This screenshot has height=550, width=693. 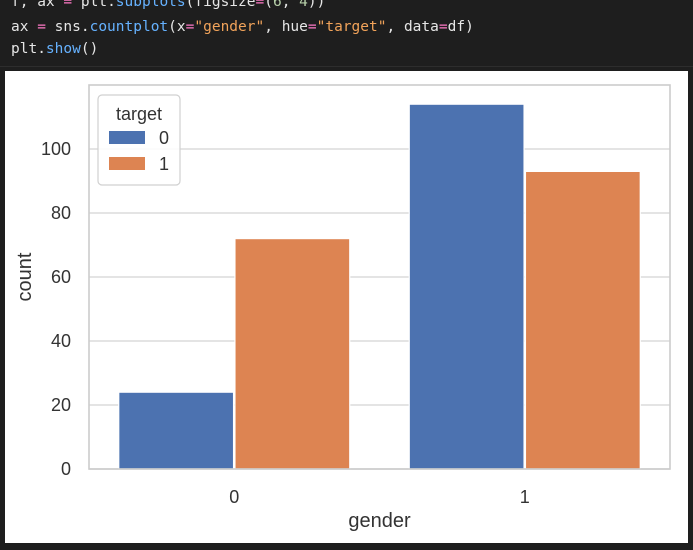 I want to click on code-token: f, so click(x=15, y=5).